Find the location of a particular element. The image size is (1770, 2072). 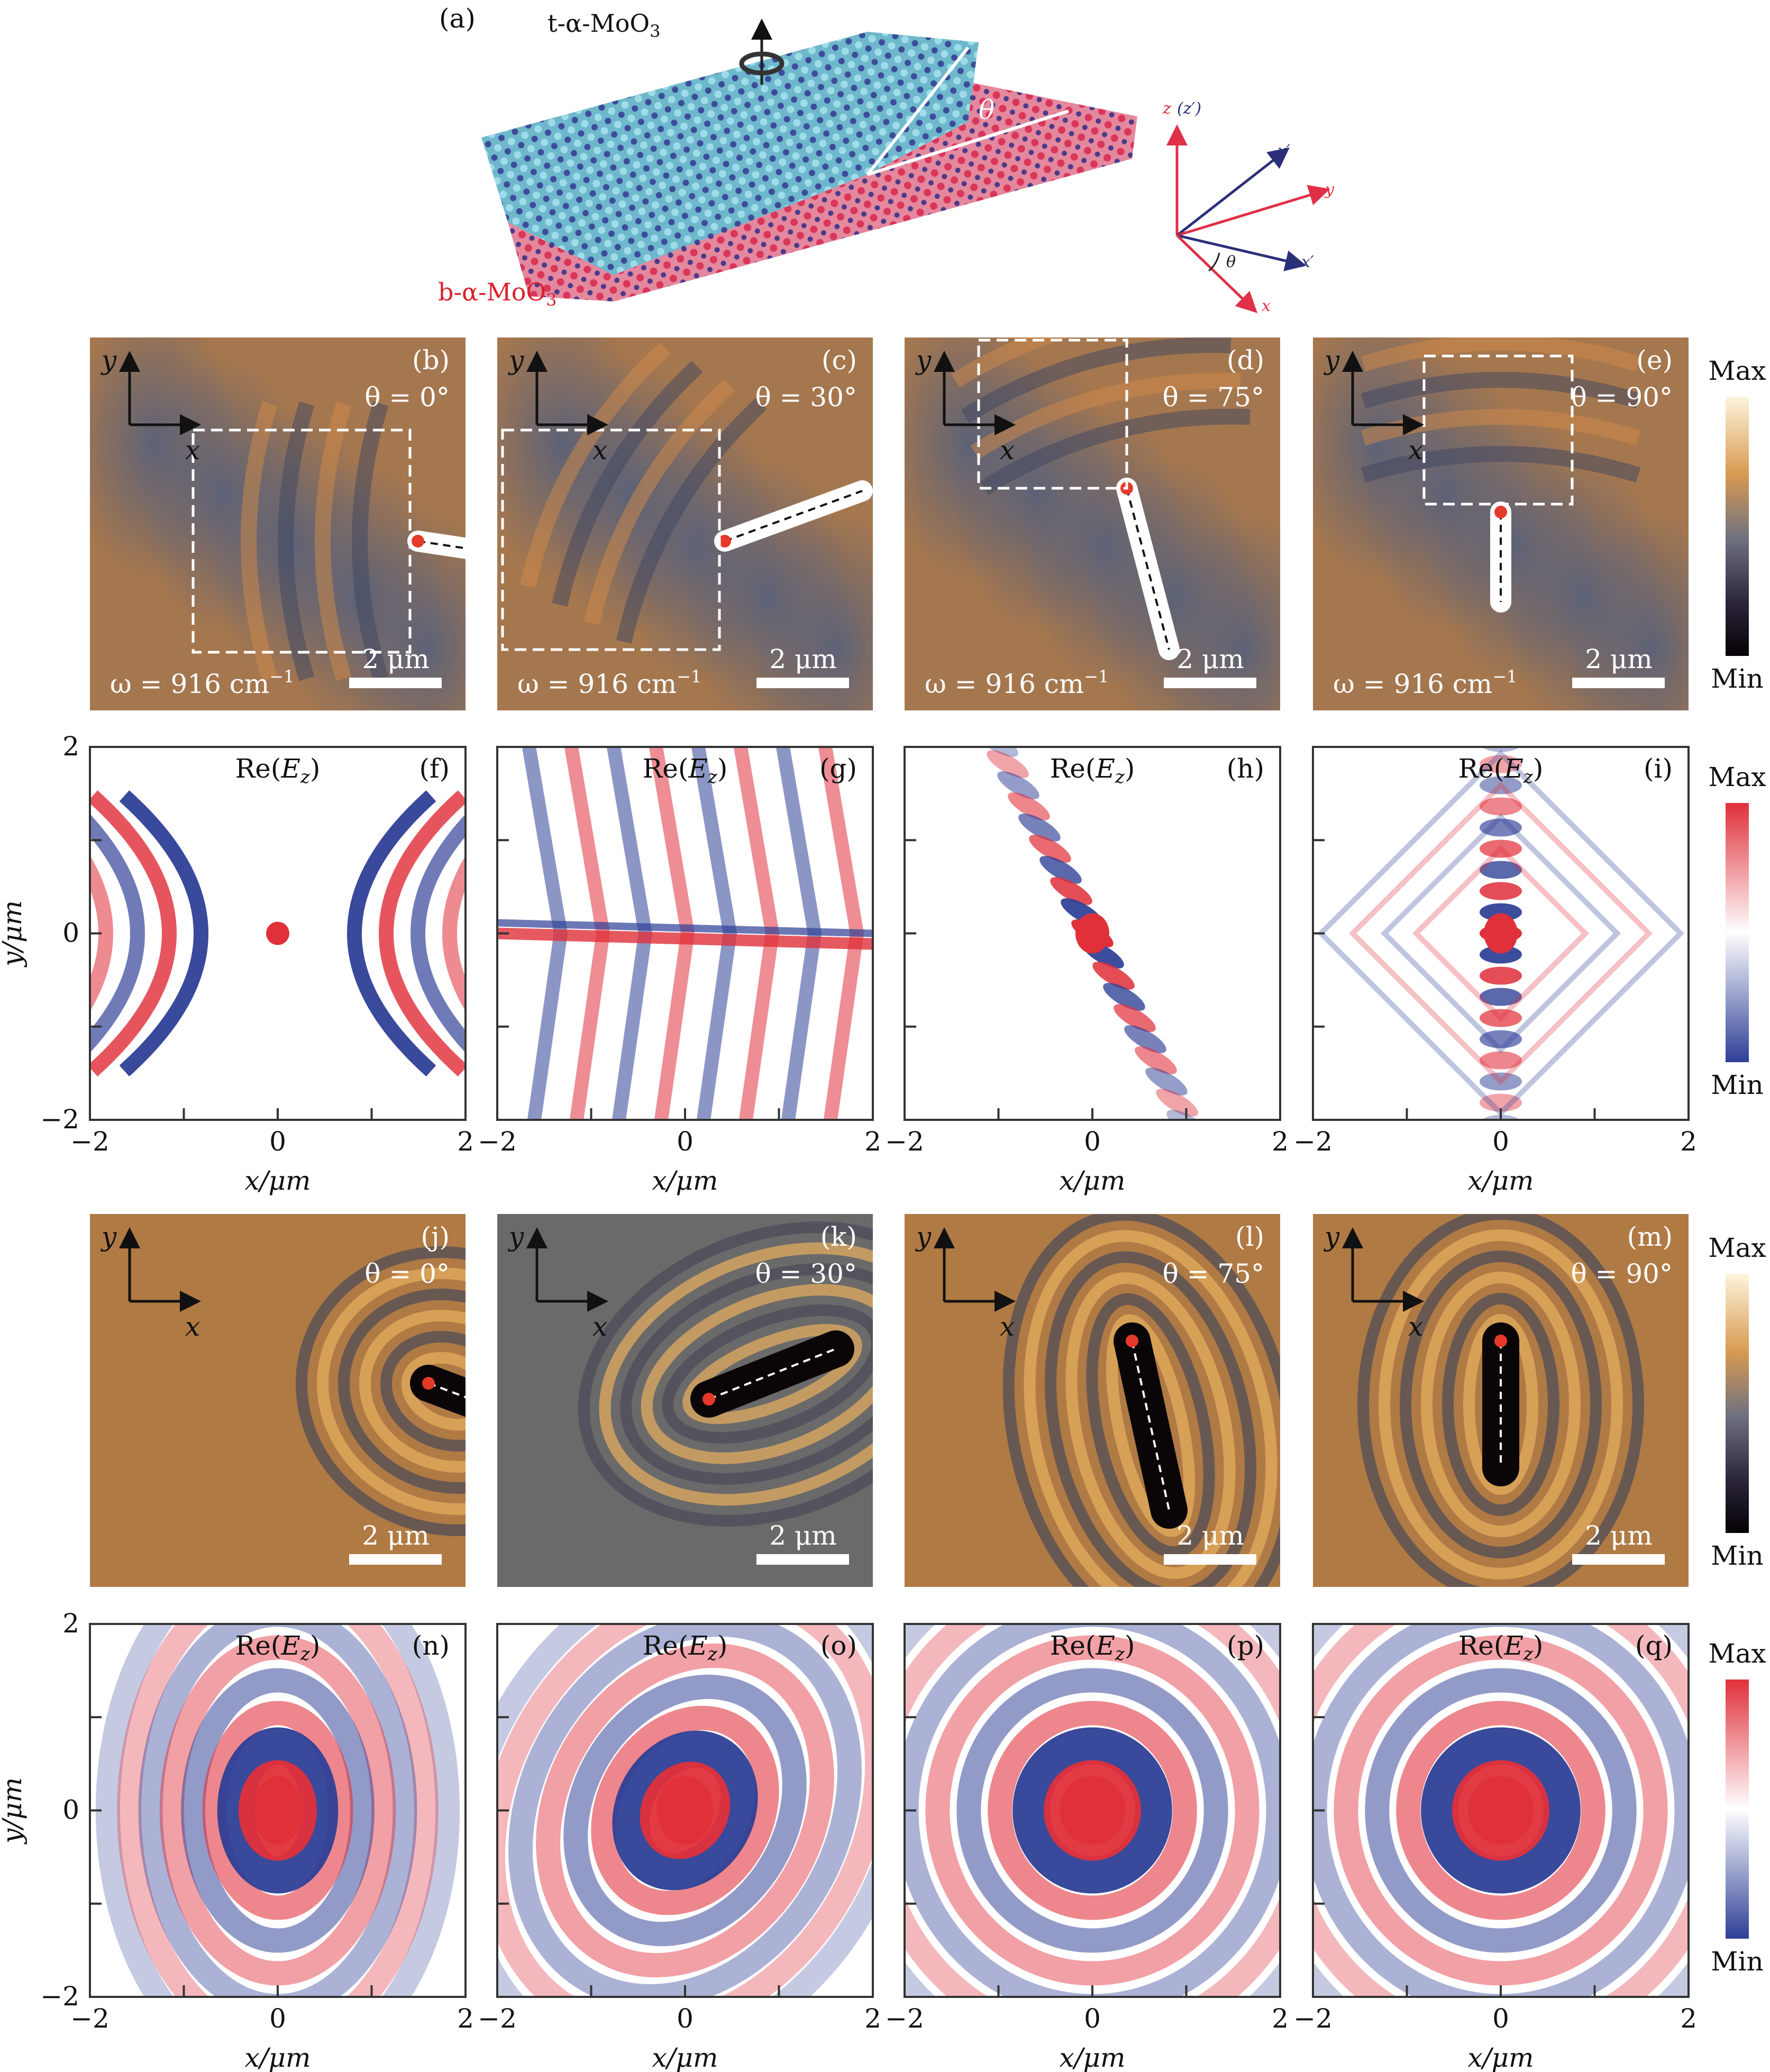

panel-j: y x (j) θ = 0° 2 μm is located at coordinates (278, 1400).